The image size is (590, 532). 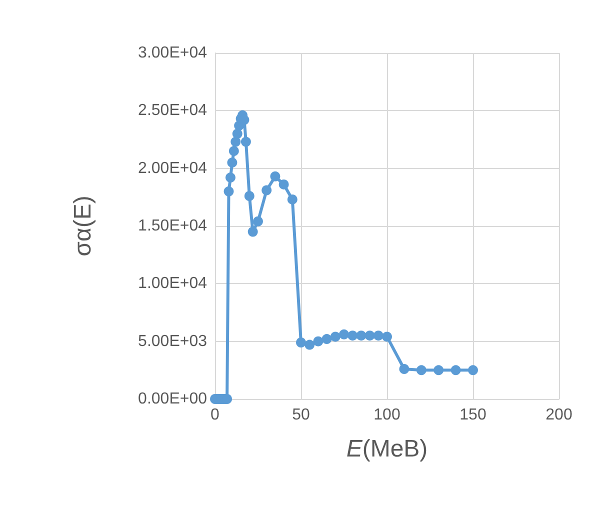 I want to click on y-tick-label: 1.50E+04, so click(x=173, y=226).